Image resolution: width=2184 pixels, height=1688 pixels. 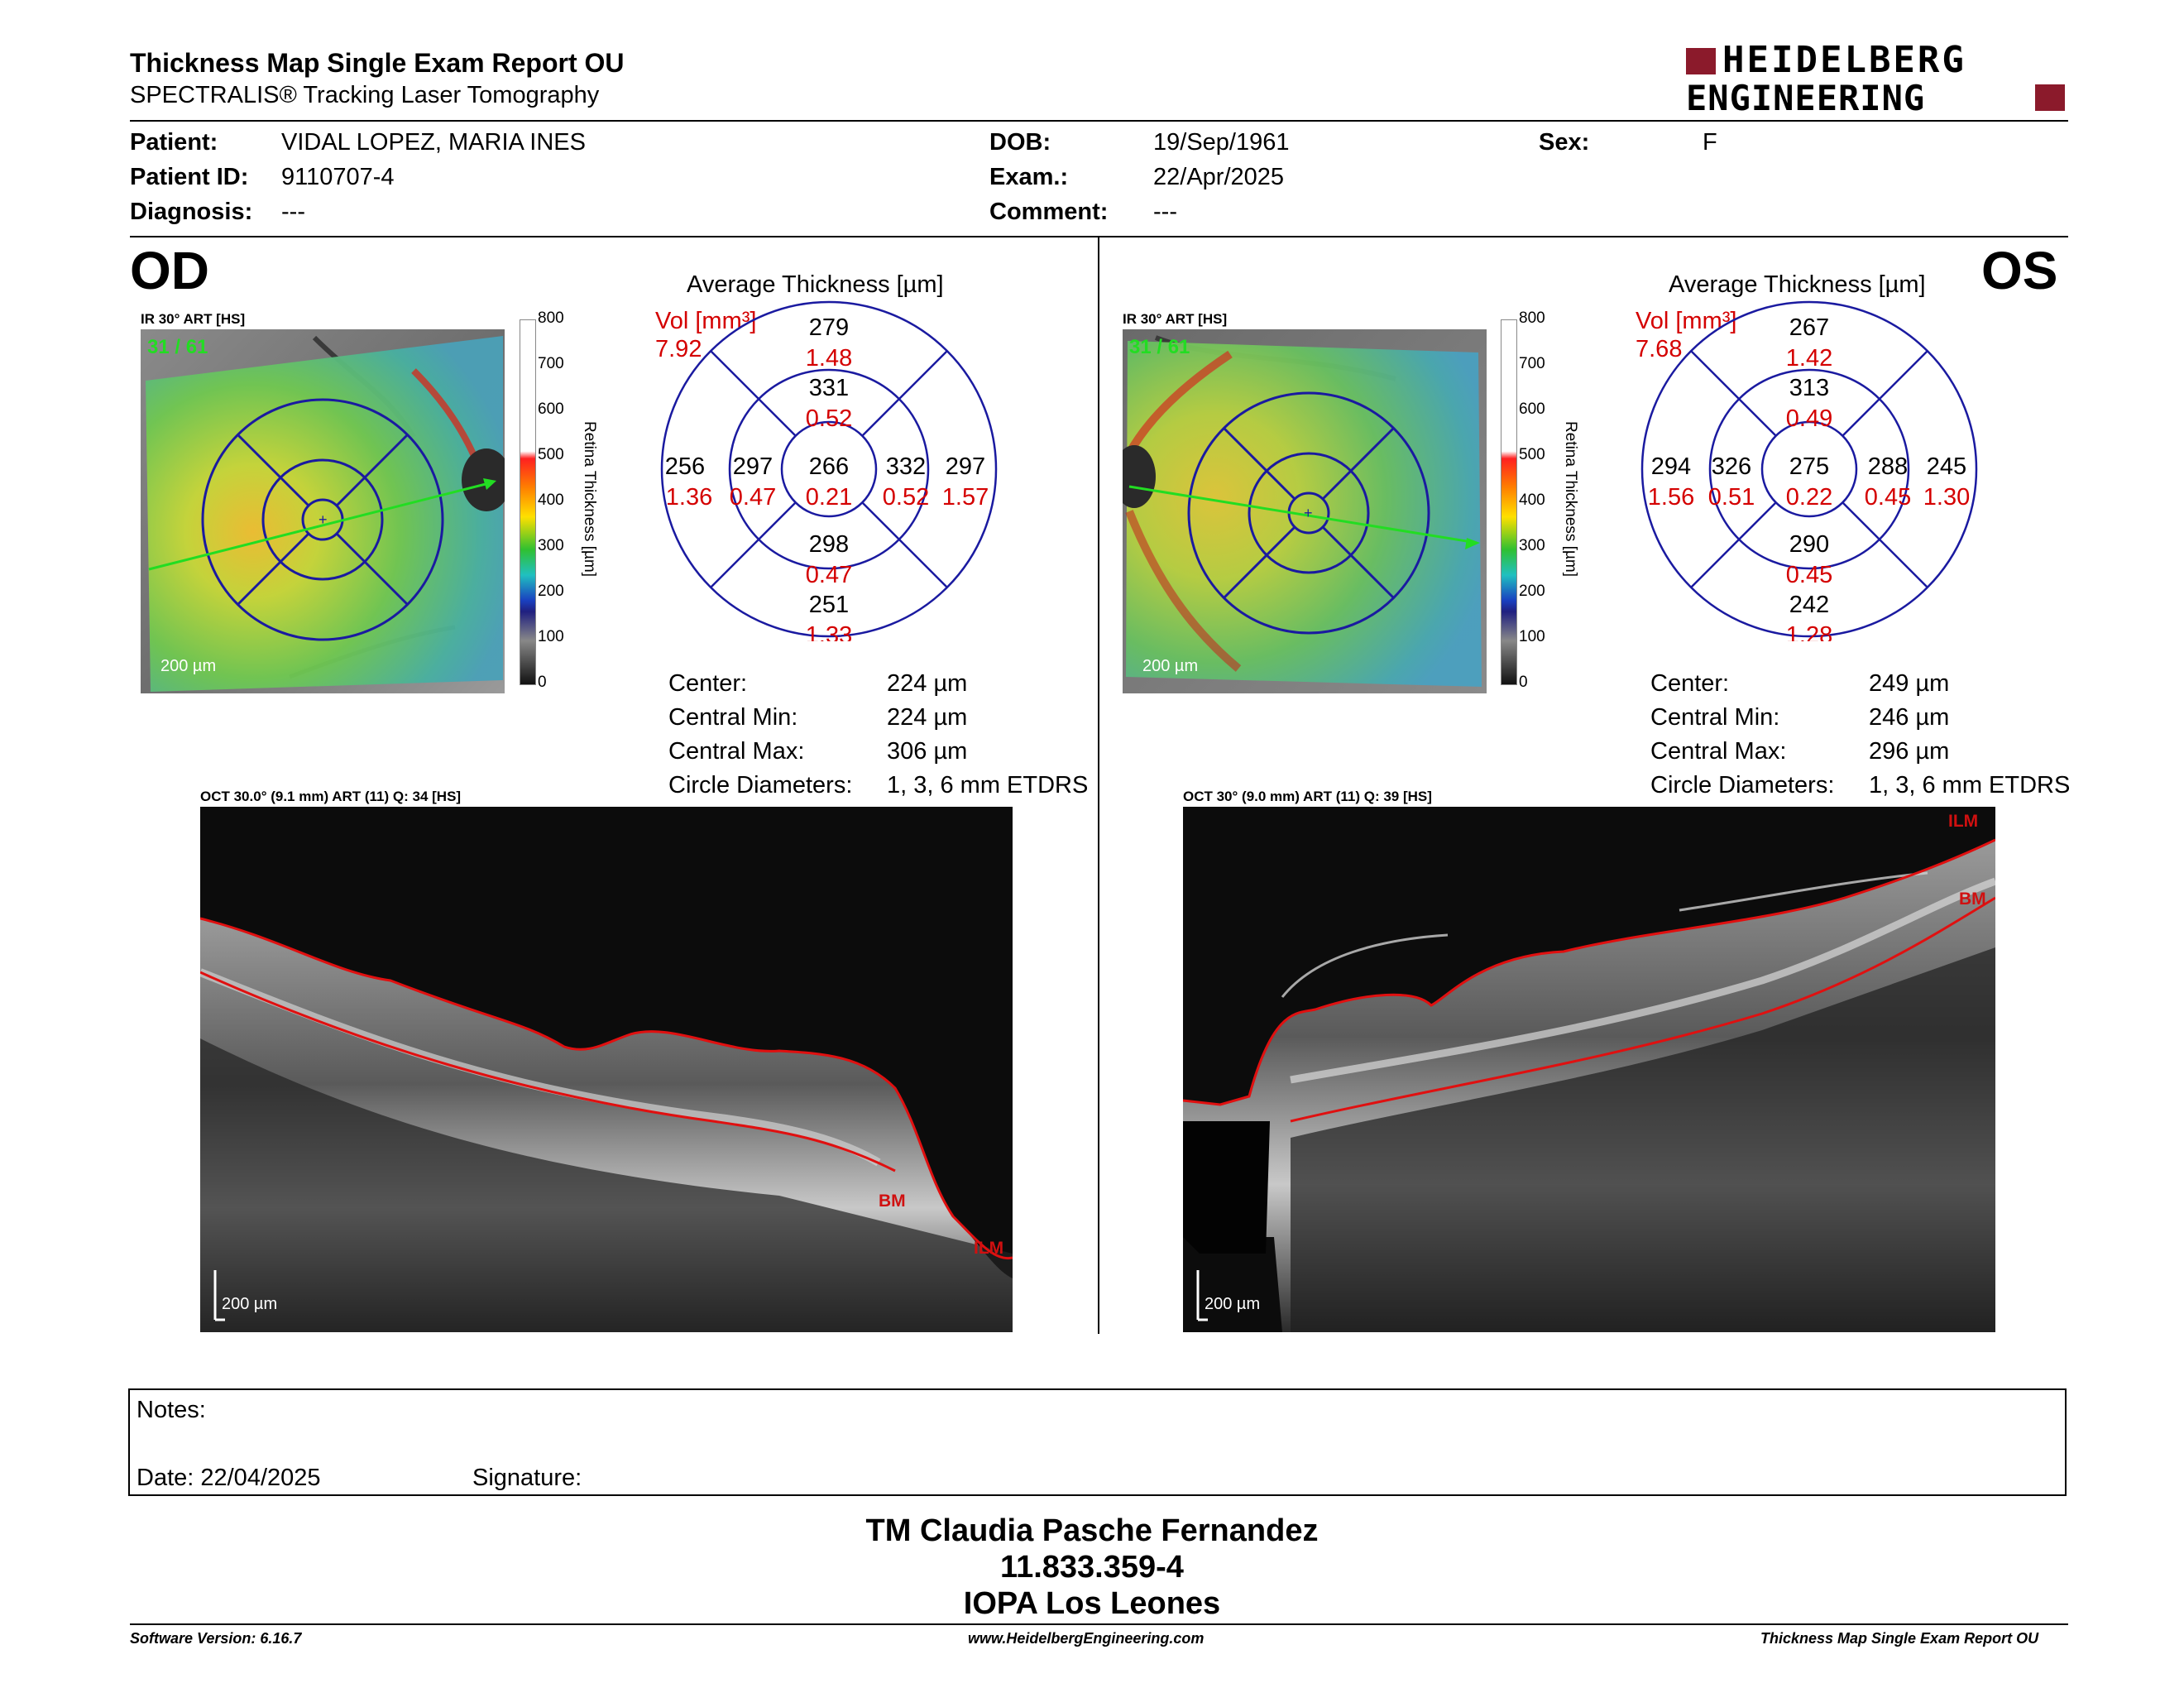 What do you see at coordinates (1909, 751) in the screenshot?
I see `os-stat-value: 296 µm` at bounding box center [1909, 751].